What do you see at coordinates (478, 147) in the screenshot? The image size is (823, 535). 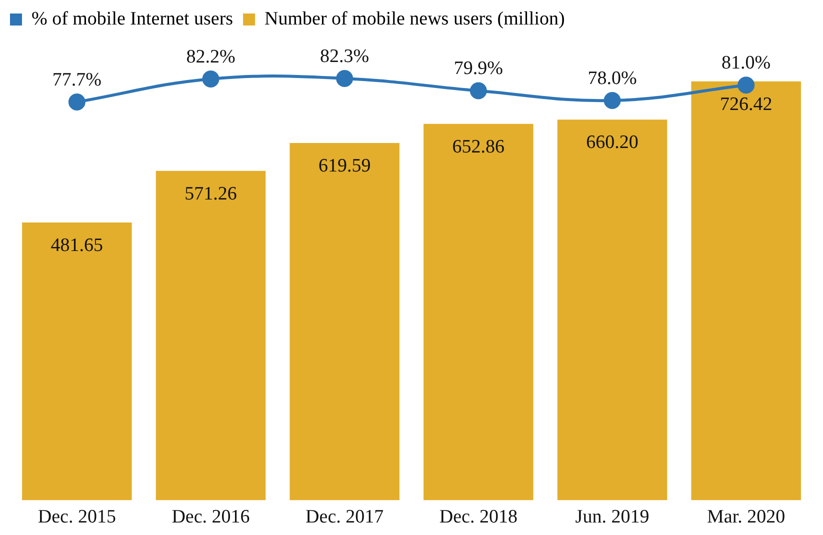 I see `data-label: 652.86` at bounding box center [478, 147].